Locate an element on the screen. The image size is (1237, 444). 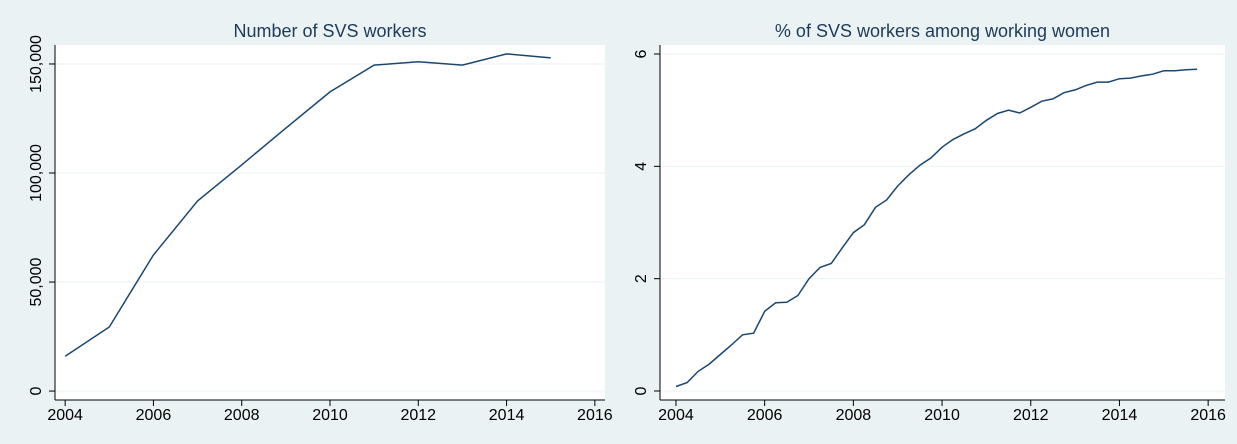
y-tick-label: 100,000 is located at coordinates (36, 173).